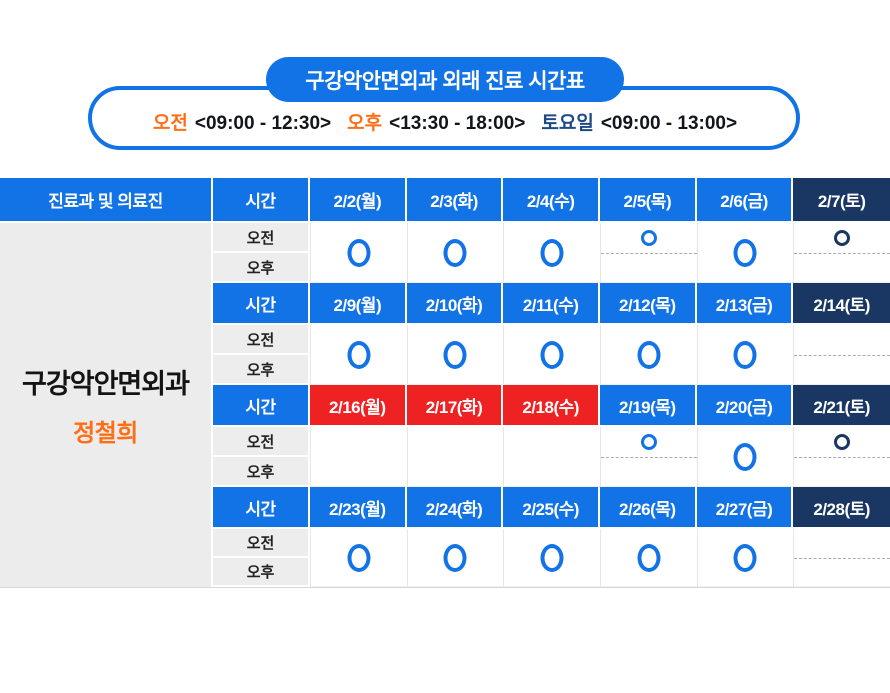 Image resolution: width=890 pixels, height=693 pixels. I want to click on hours-saturday: 토요일 <09:00 - 13:00>, so click(639, 121).